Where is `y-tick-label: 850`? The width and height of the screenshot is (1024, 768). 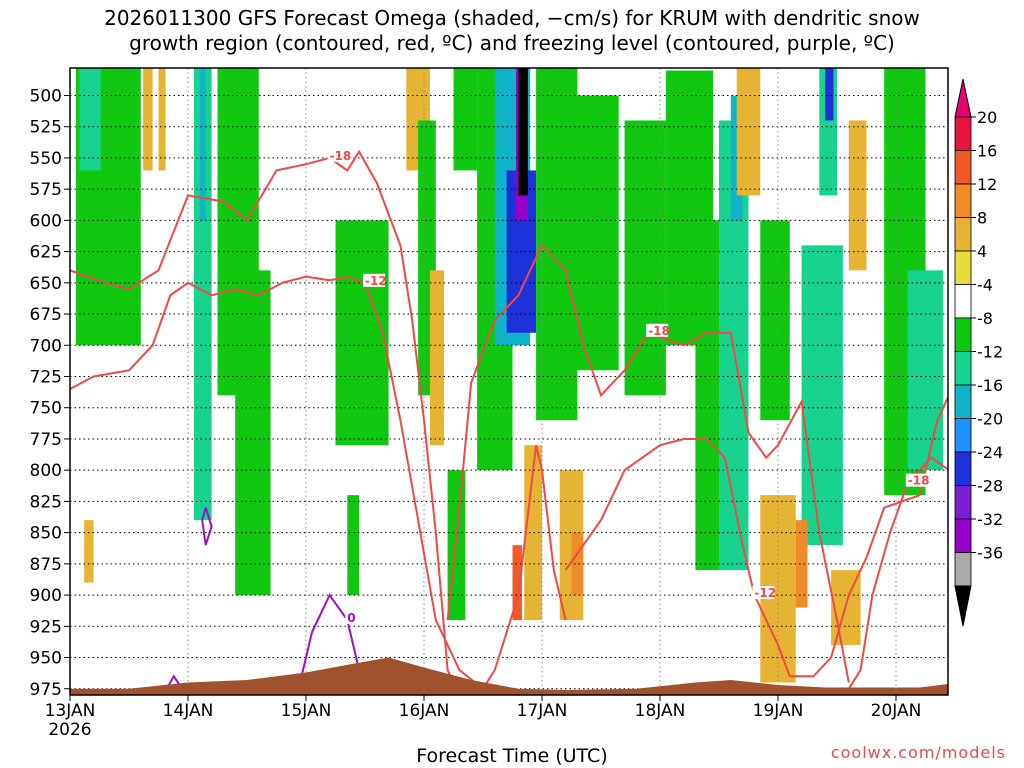
y-tick-label: 850 is located at coordinates (46, 534).